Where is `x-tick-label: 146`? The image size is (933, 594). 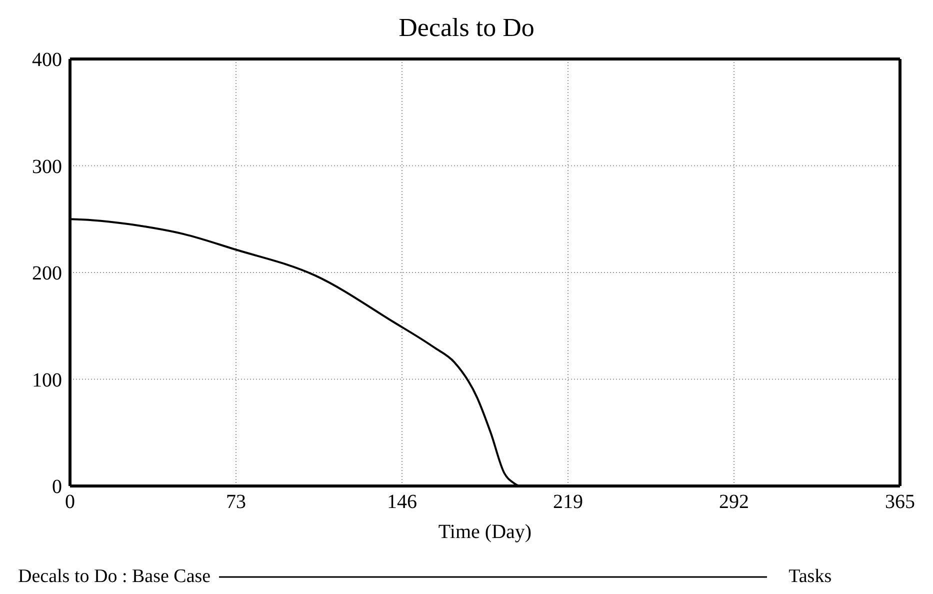 x-tick-label: 146 is located at coordinates (402, 502).